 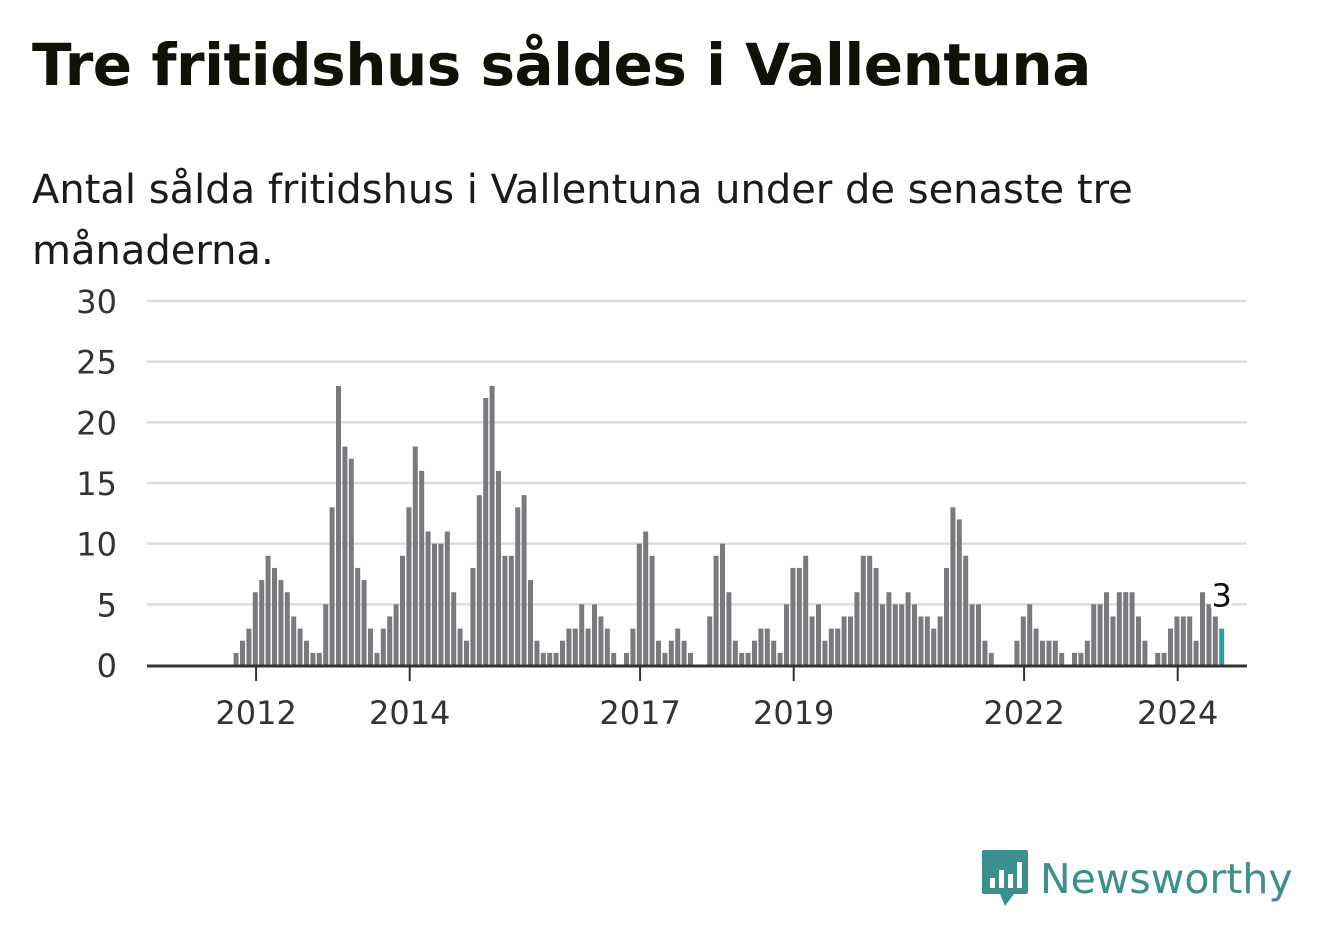 What do you see at coordinates (1005, 878) in the screenshot?
I see `bar-chart-speech-bubble-icon` at bounding box center [1005, 878].